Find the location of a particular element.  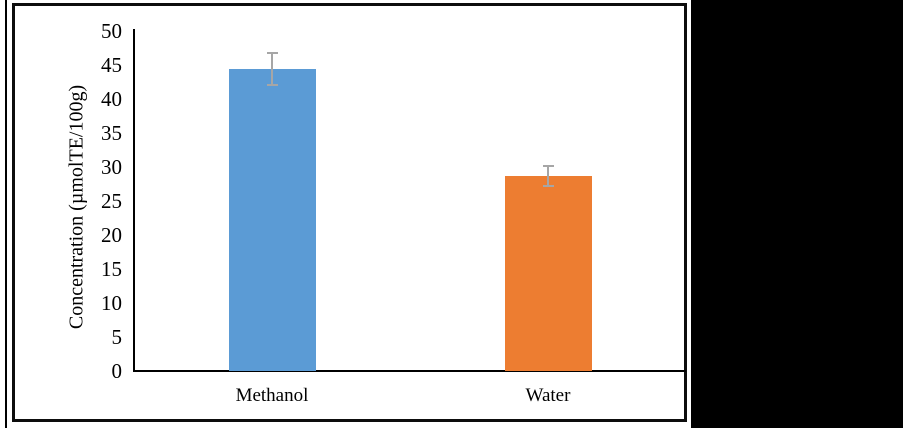

y-tick-label: 20 is located at coordinates (111, 235).